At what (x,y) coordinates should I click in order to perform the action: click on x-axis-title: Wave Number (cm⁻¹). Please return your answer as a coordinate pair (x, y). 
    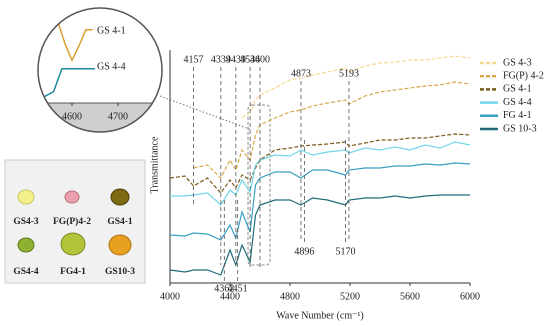
    Looking at the image, I should click on (319, 315).